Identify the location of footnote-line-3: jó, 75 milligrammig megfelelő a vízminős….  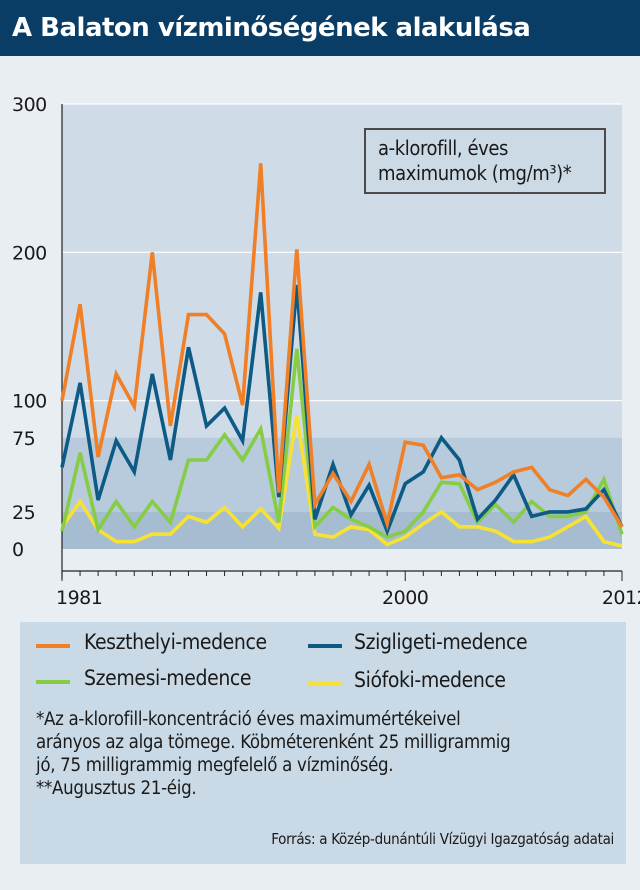
(215, 765).